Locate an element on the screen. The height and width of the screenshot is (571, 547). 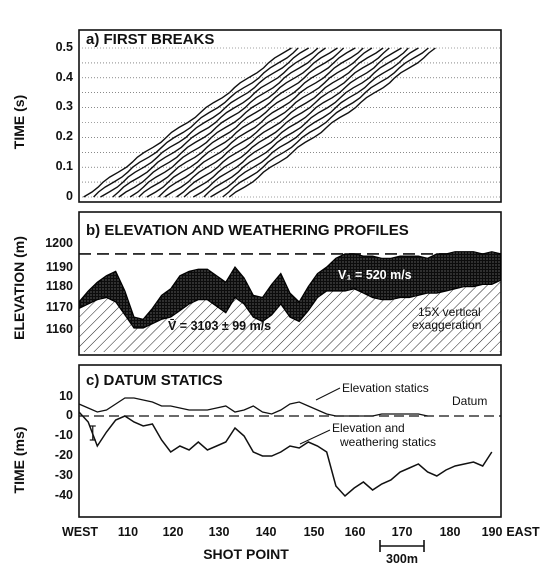
weathering-velocity-label: V₁ = 520 m/s is located at coordinates (375, 275).